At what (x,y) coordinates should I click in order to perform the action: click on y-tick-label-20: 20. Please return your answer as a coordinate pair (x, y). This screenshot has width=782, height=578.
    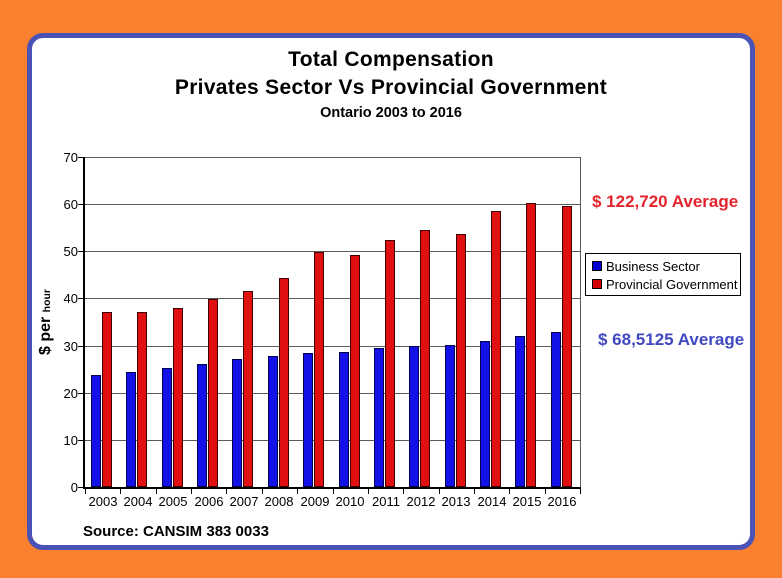
    Looking at the image, I should click on (70, 393).